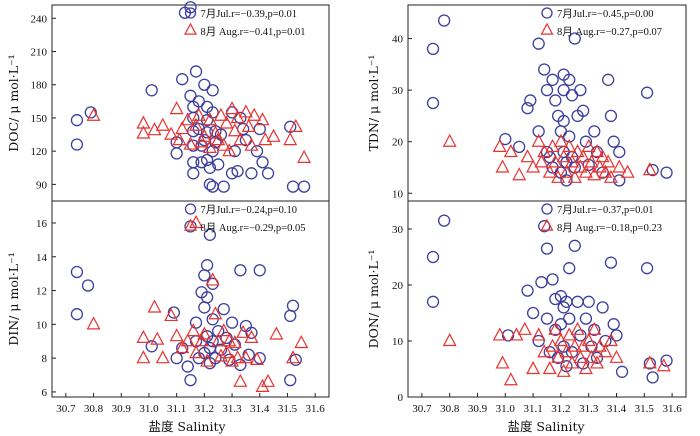 The height and width of the screenshot is (436, 700). I want to click on din-y-tick-label: 10, so click(42, 325).